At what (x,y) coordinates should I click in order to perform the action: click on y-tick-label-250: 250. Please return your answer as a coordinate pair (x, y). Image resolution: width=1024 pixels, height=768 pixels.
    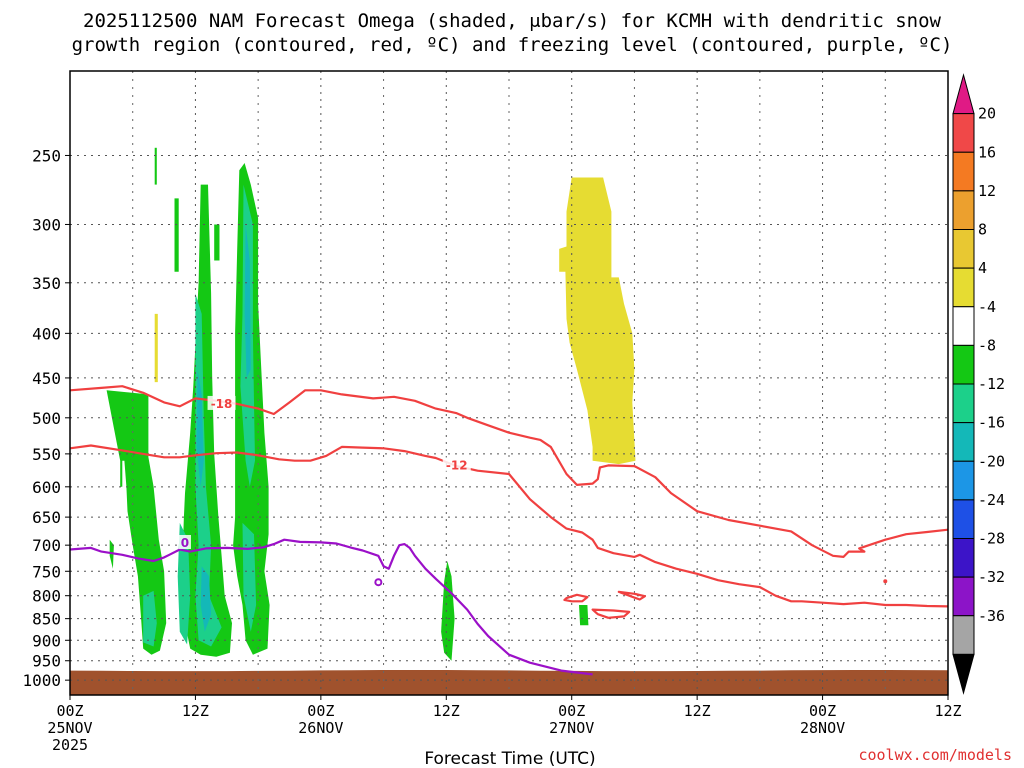
    Looking at the image, I should click on (46, 155).